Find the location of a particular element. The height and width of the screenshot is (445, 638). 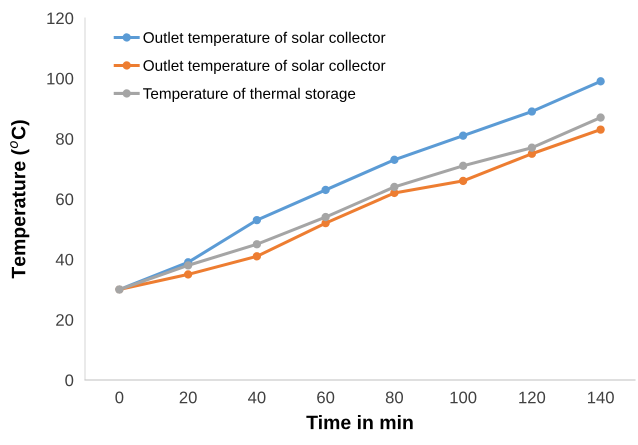

x-tick-label: 100 is located at coordinates (463, 398).